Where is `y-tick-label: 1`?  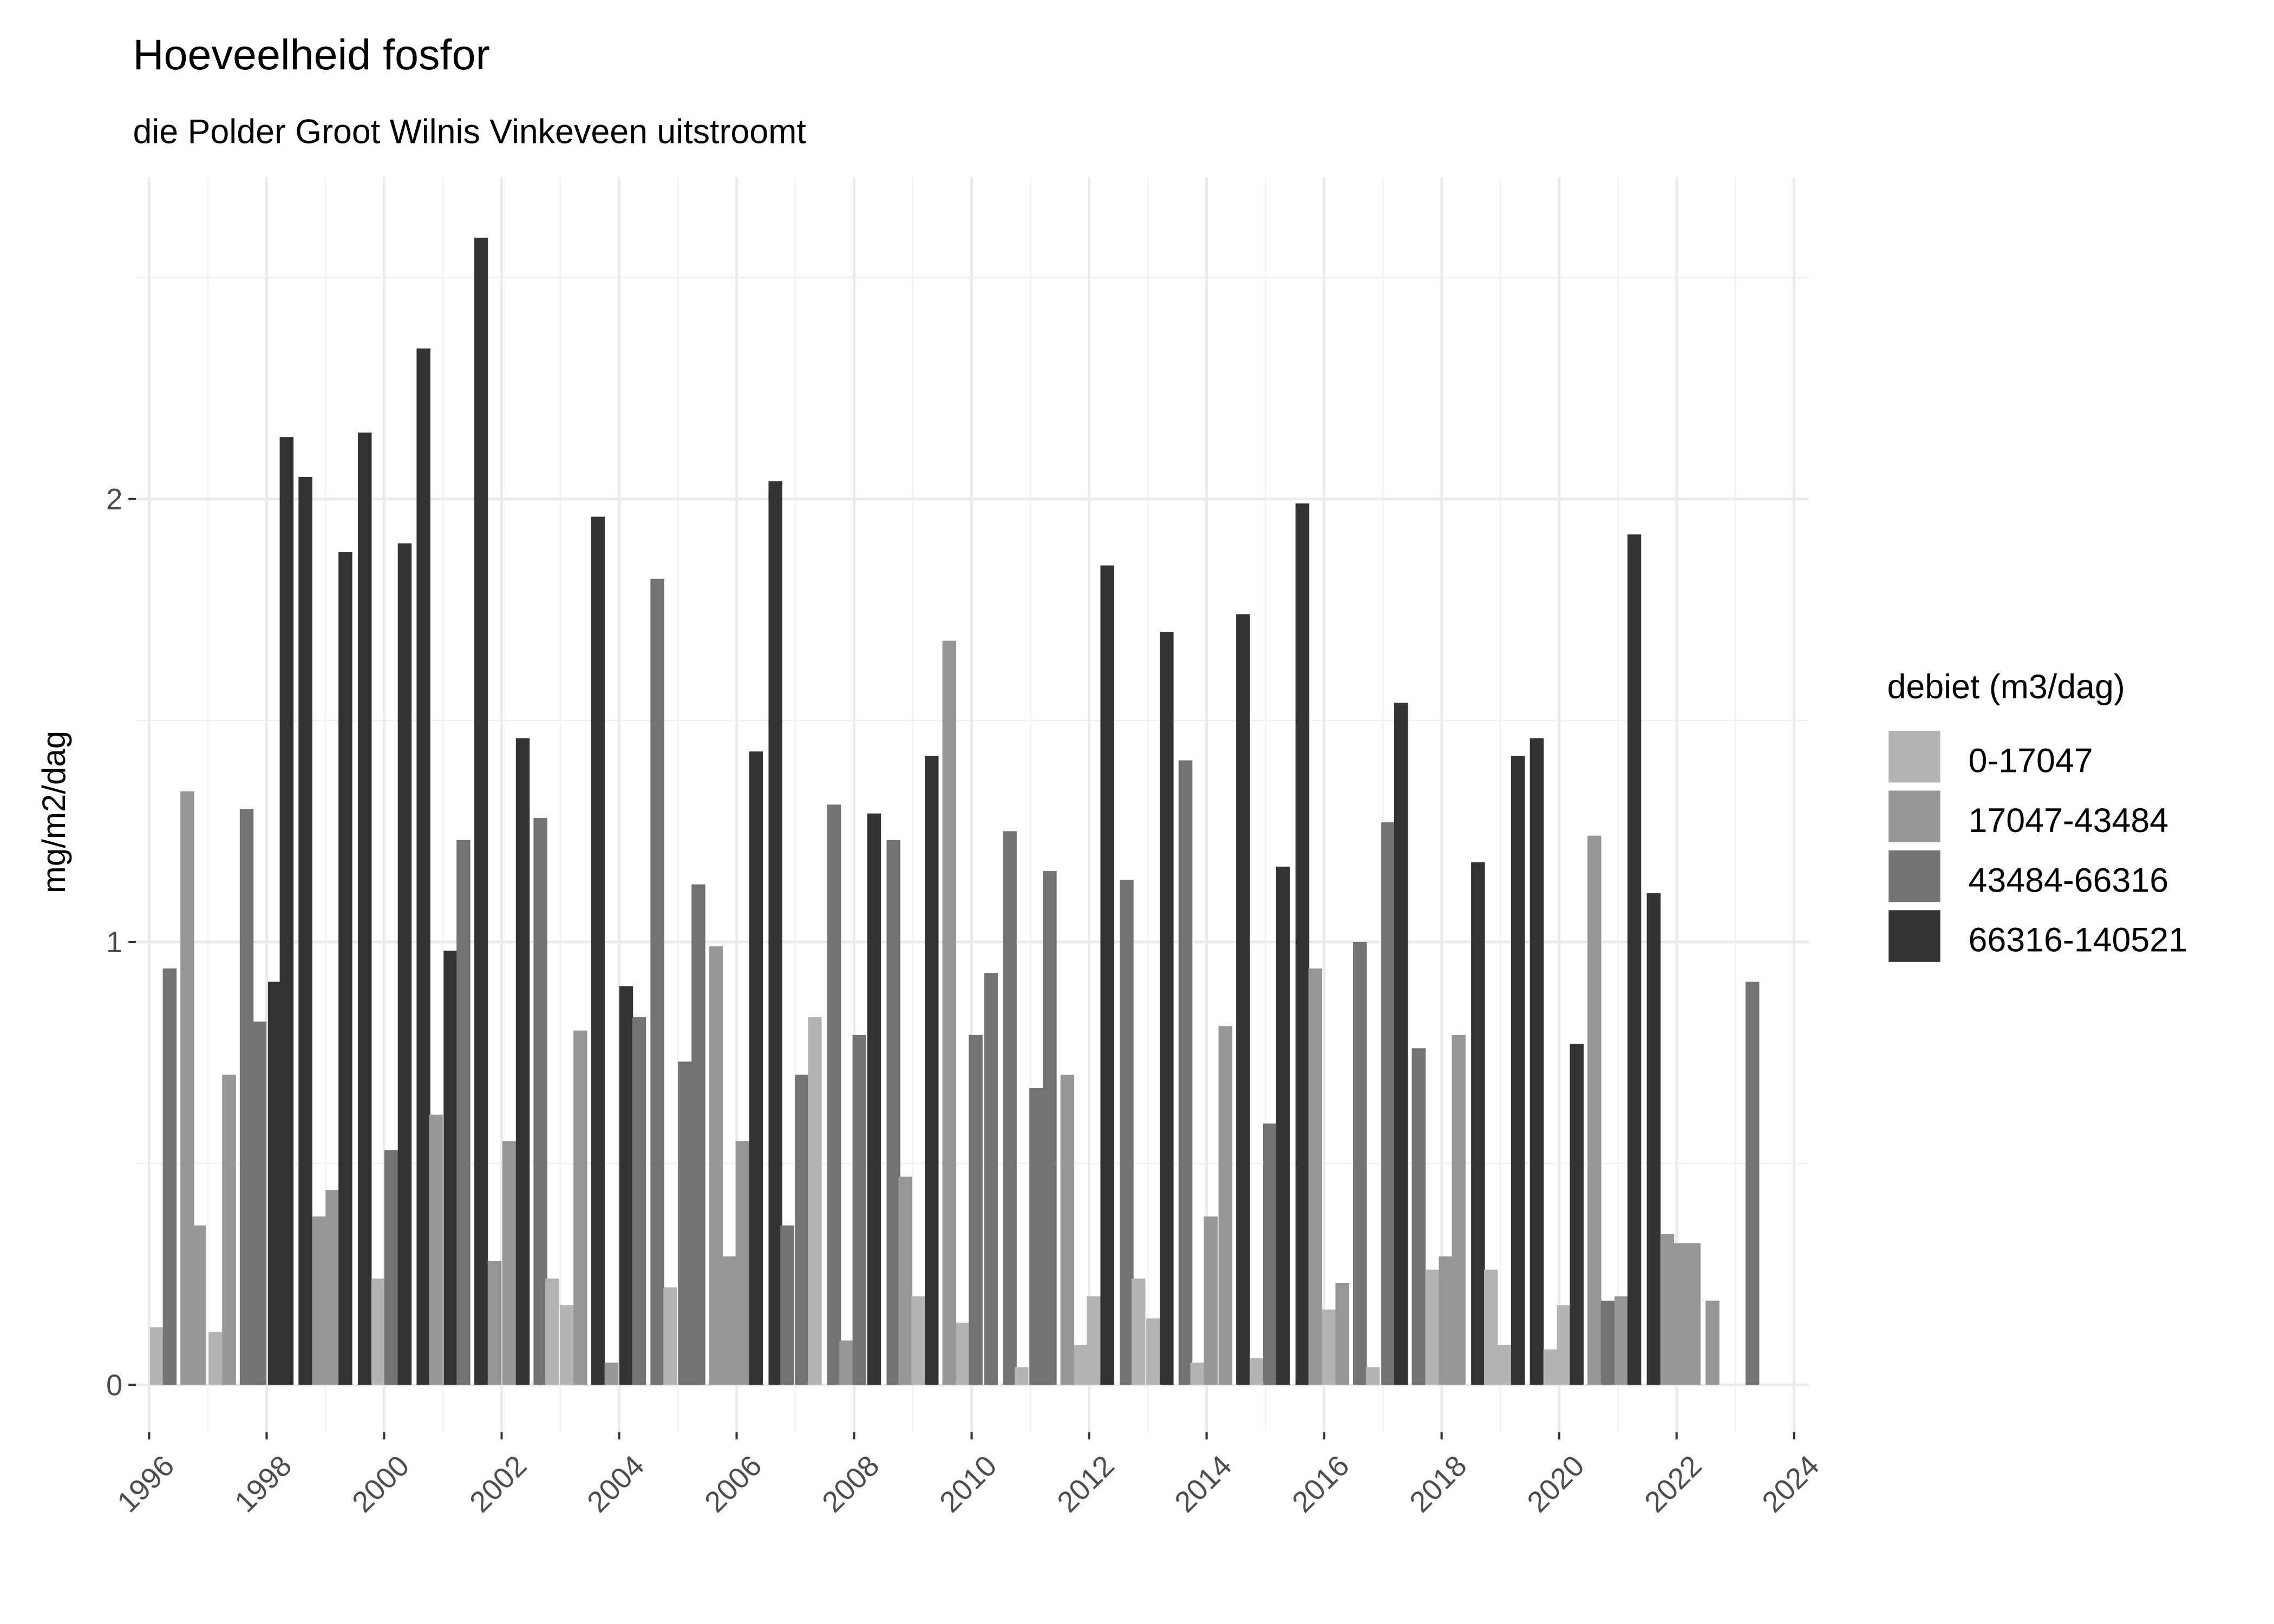
y-tick-label: 1 is located at coordinates (114, 942).